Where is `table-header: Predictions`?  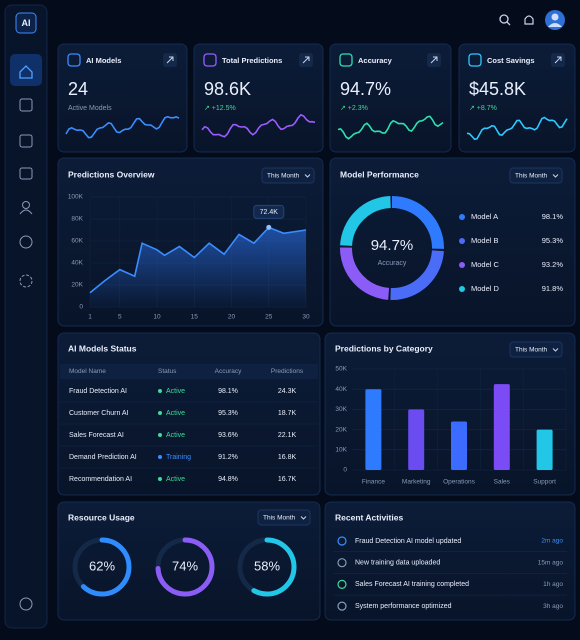 table-header: Predictions is located at coordinates (287, 371).